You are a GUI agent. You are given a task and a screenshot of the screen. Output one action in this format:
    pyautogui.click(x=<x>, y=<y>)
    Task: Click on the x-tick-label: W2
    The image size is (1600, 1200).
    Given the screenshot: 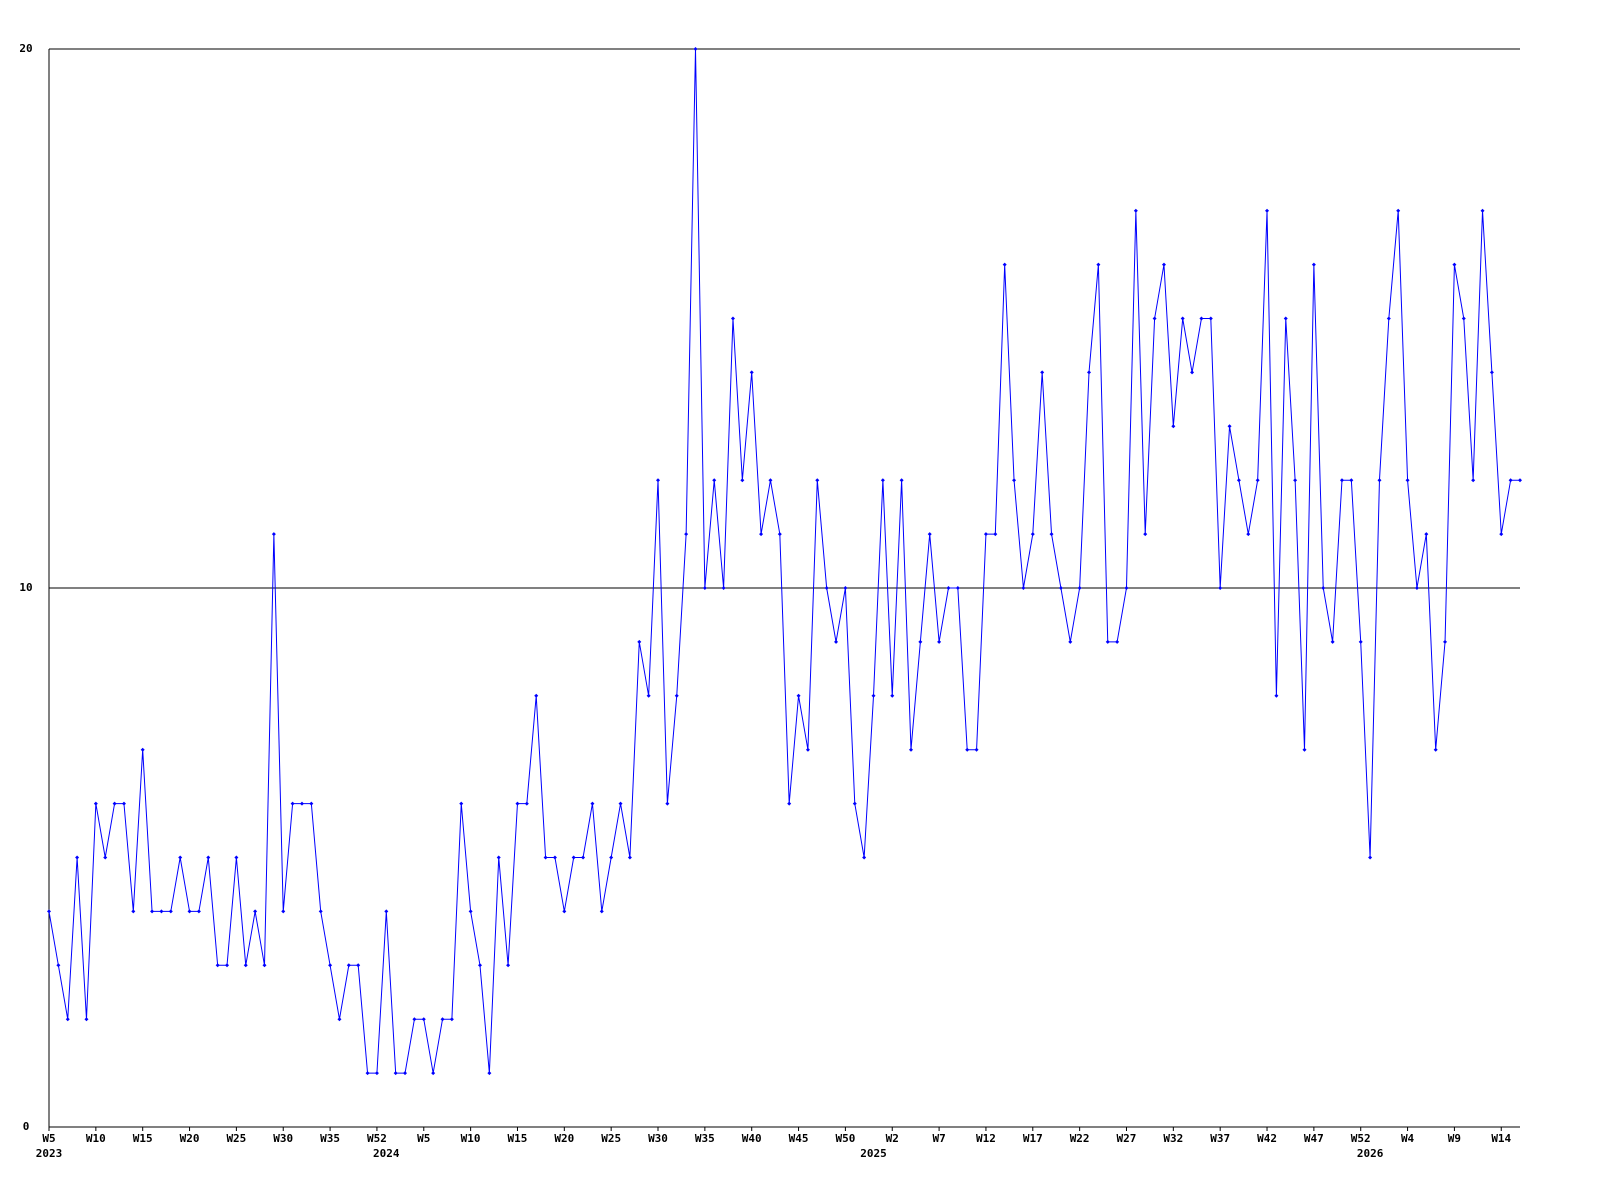 What is the action you would take?
    pyautogui.click(x=892, y=1138)
    